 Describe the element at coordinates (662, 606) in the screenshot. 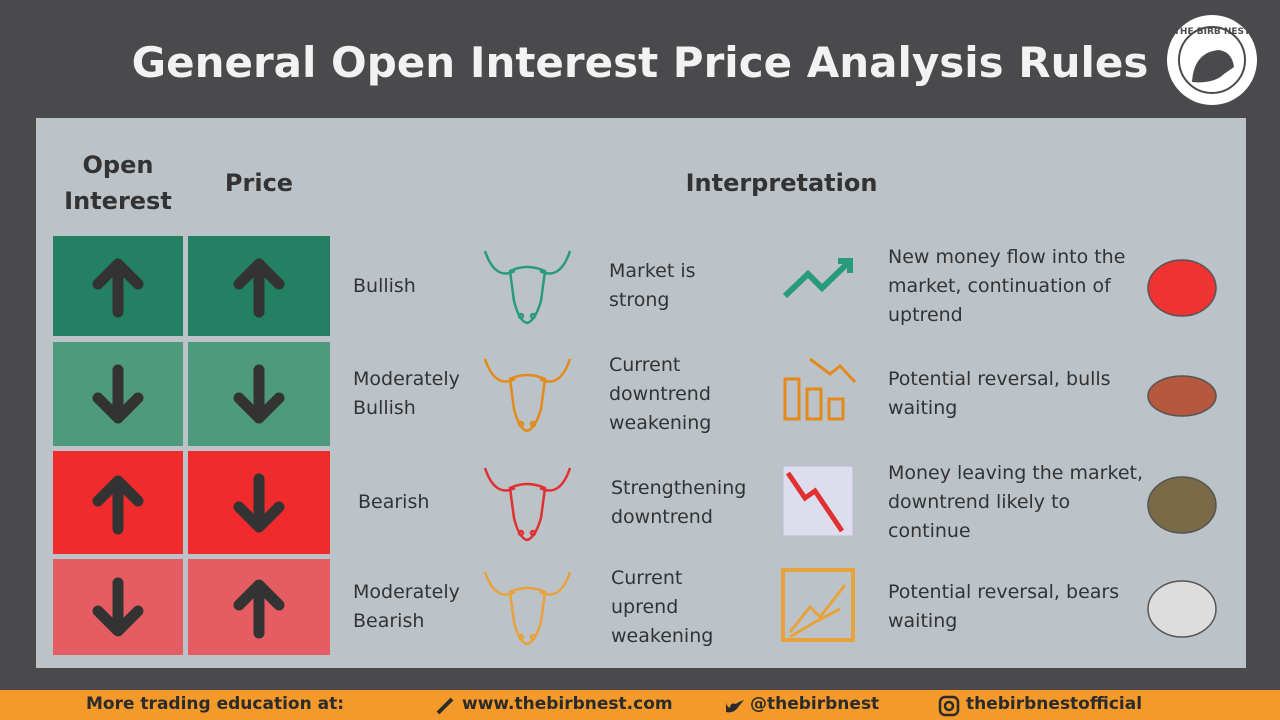

I see `condition: Current uprend weakening` at that location.